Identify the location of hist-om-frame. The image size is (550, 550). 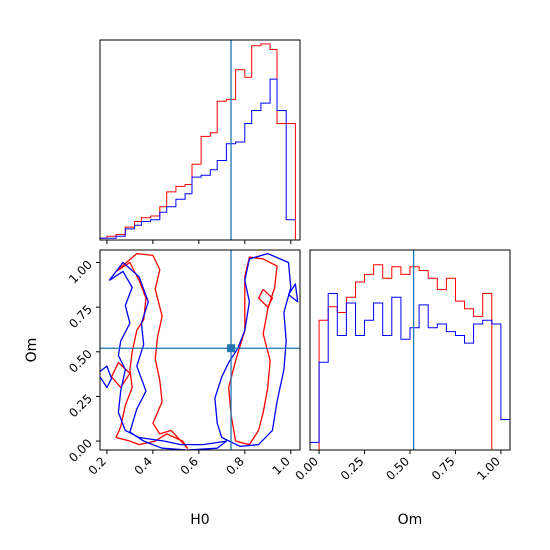
(410, 350).